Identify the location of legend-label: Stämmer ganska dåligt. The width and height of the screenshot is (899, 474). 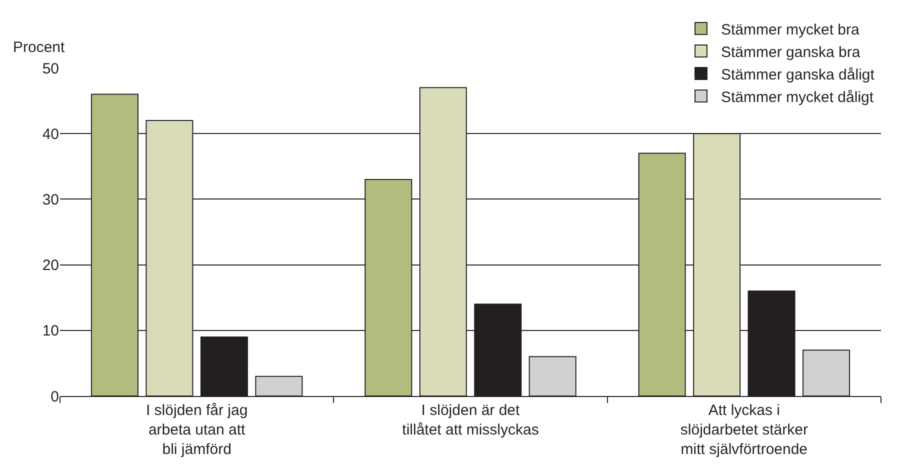
(798, 75).